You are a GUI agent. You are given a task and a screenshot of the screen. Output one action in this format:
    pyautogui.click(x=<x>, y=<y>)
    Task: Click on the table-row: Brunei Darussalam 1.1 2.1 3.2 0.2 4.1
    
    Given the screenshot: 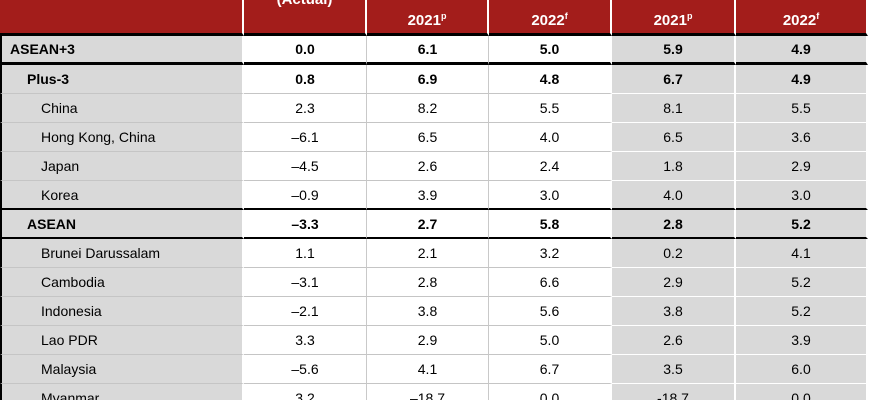 What is the action you would take?
    pyautogui.click(x=434, y=253)
    